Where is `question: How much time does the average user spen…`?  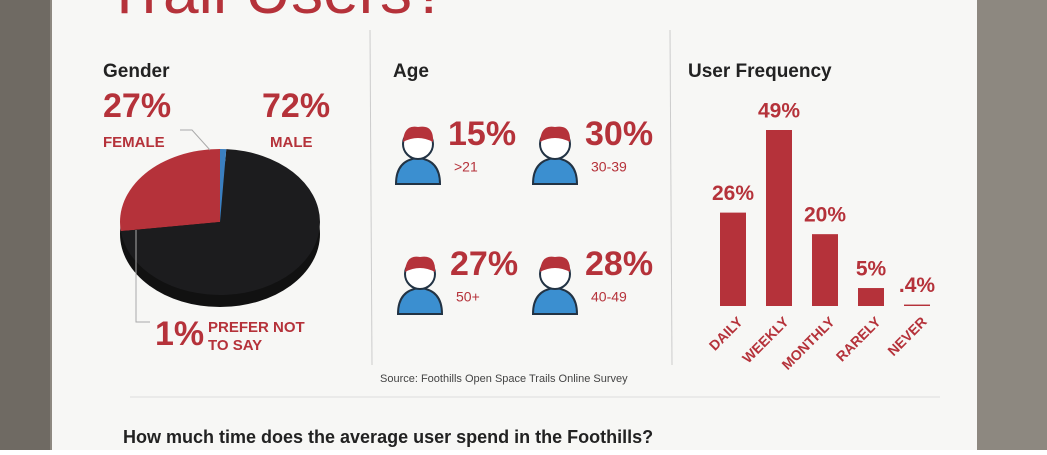 question: How much time does the average user spen… is located at coordinates (388, 437).